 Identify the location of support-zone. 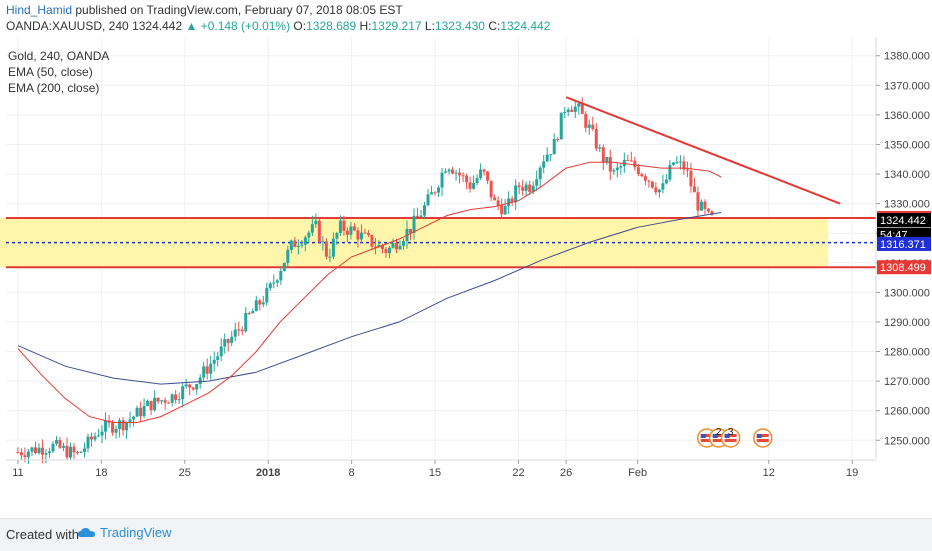
(438, 243).